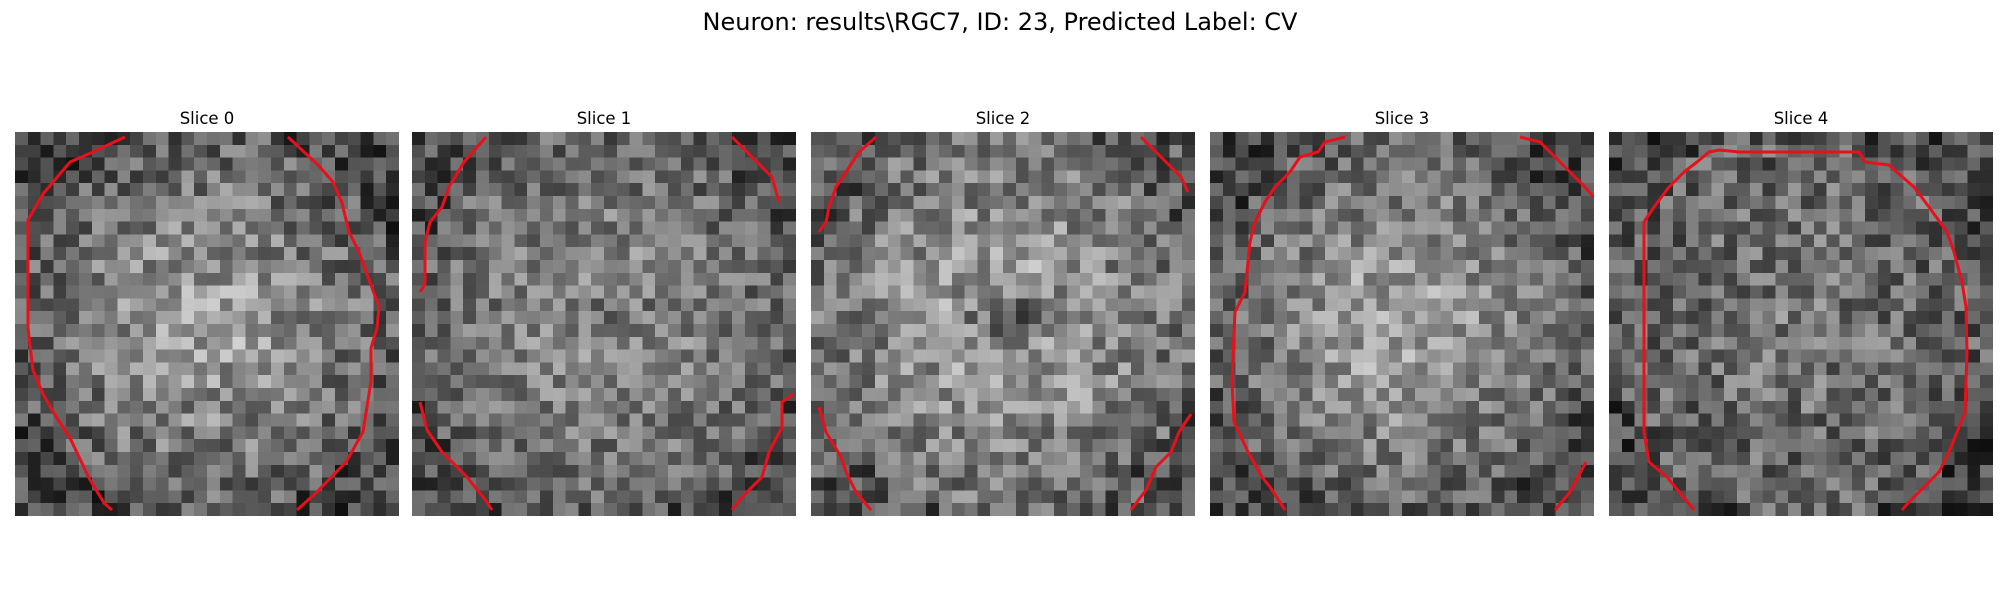  I want to click on slice-panel-4: Slice 4, so click(1801, 312).